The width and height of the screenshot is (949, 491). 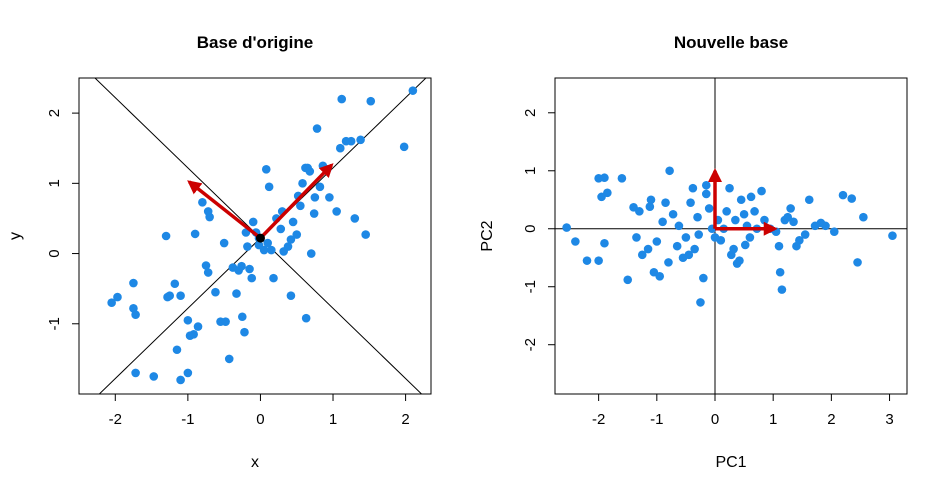 I want to click on y-axis-label: PC2, so click(x=487, y=235).